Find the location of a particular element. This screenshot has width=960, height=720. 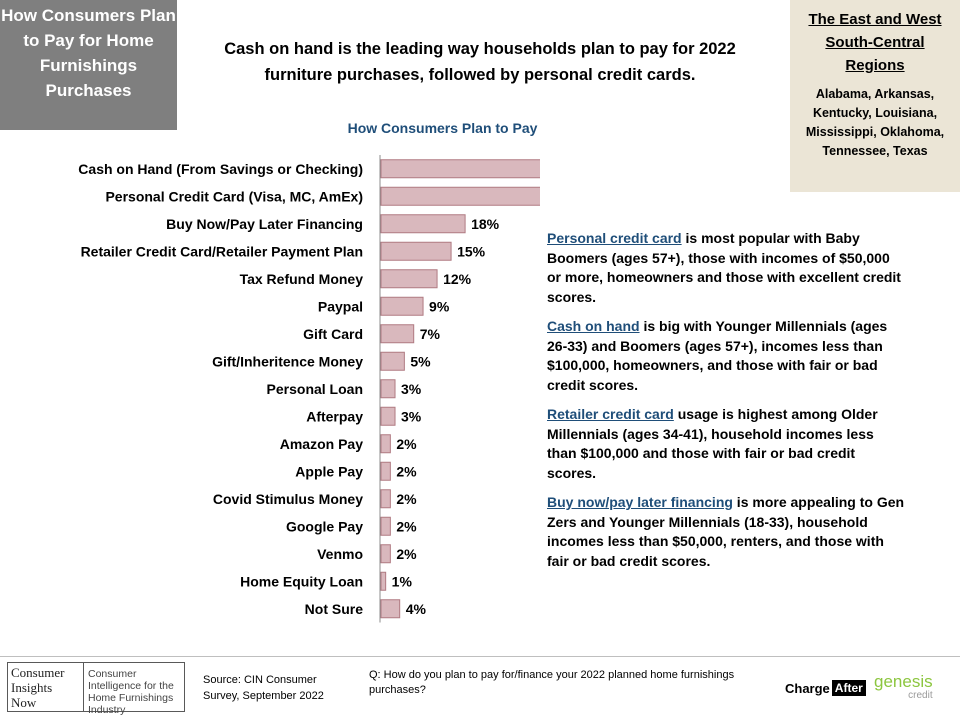

category-label: Venmo is located at coordinates (340, 554).